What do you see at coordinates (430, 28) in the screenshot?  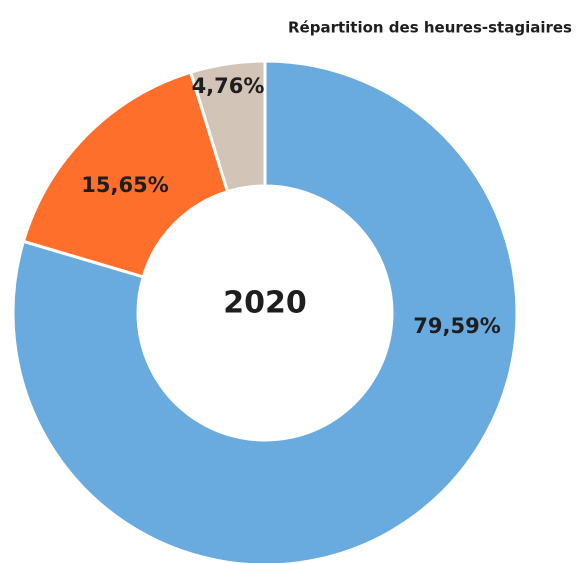 I see `chart-title: Répartition des heures-stagiaires` at bounding box center [430, 28].